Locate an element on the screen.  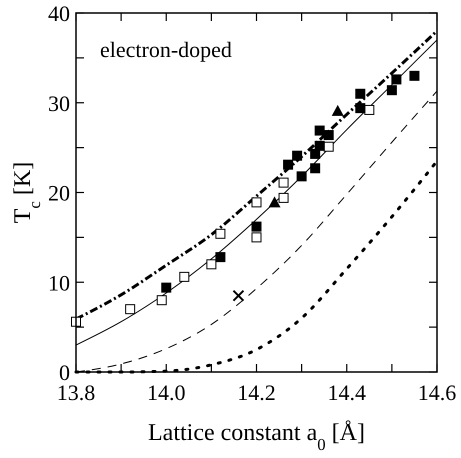
annotation: electron-doped is located at coordinates (166, 49).